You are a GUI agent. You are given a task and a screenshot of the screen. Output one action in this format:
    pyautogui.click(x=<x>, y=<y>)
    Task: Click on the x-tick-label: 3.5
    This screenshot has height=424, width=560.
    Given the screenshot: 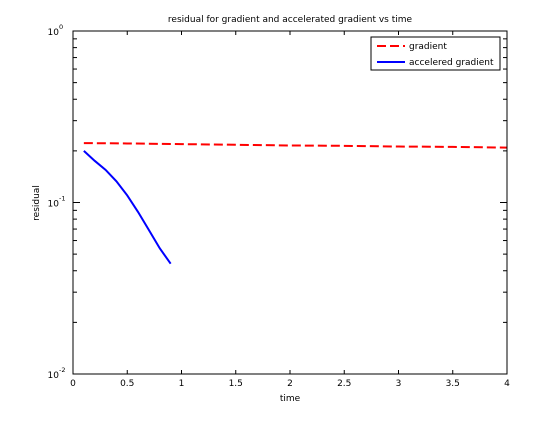 What is the action you would take?
    pyautogui.click(x=453, y=384)
    